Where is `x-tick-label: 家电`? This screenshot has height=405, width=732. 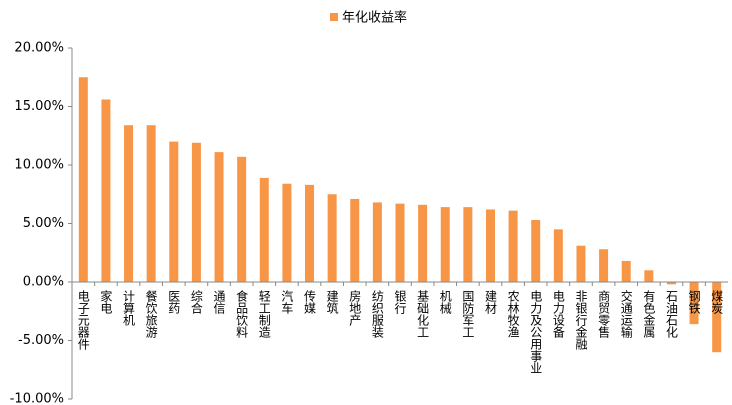
x-tick-label: 家电 is located at coordinates (106, 301).